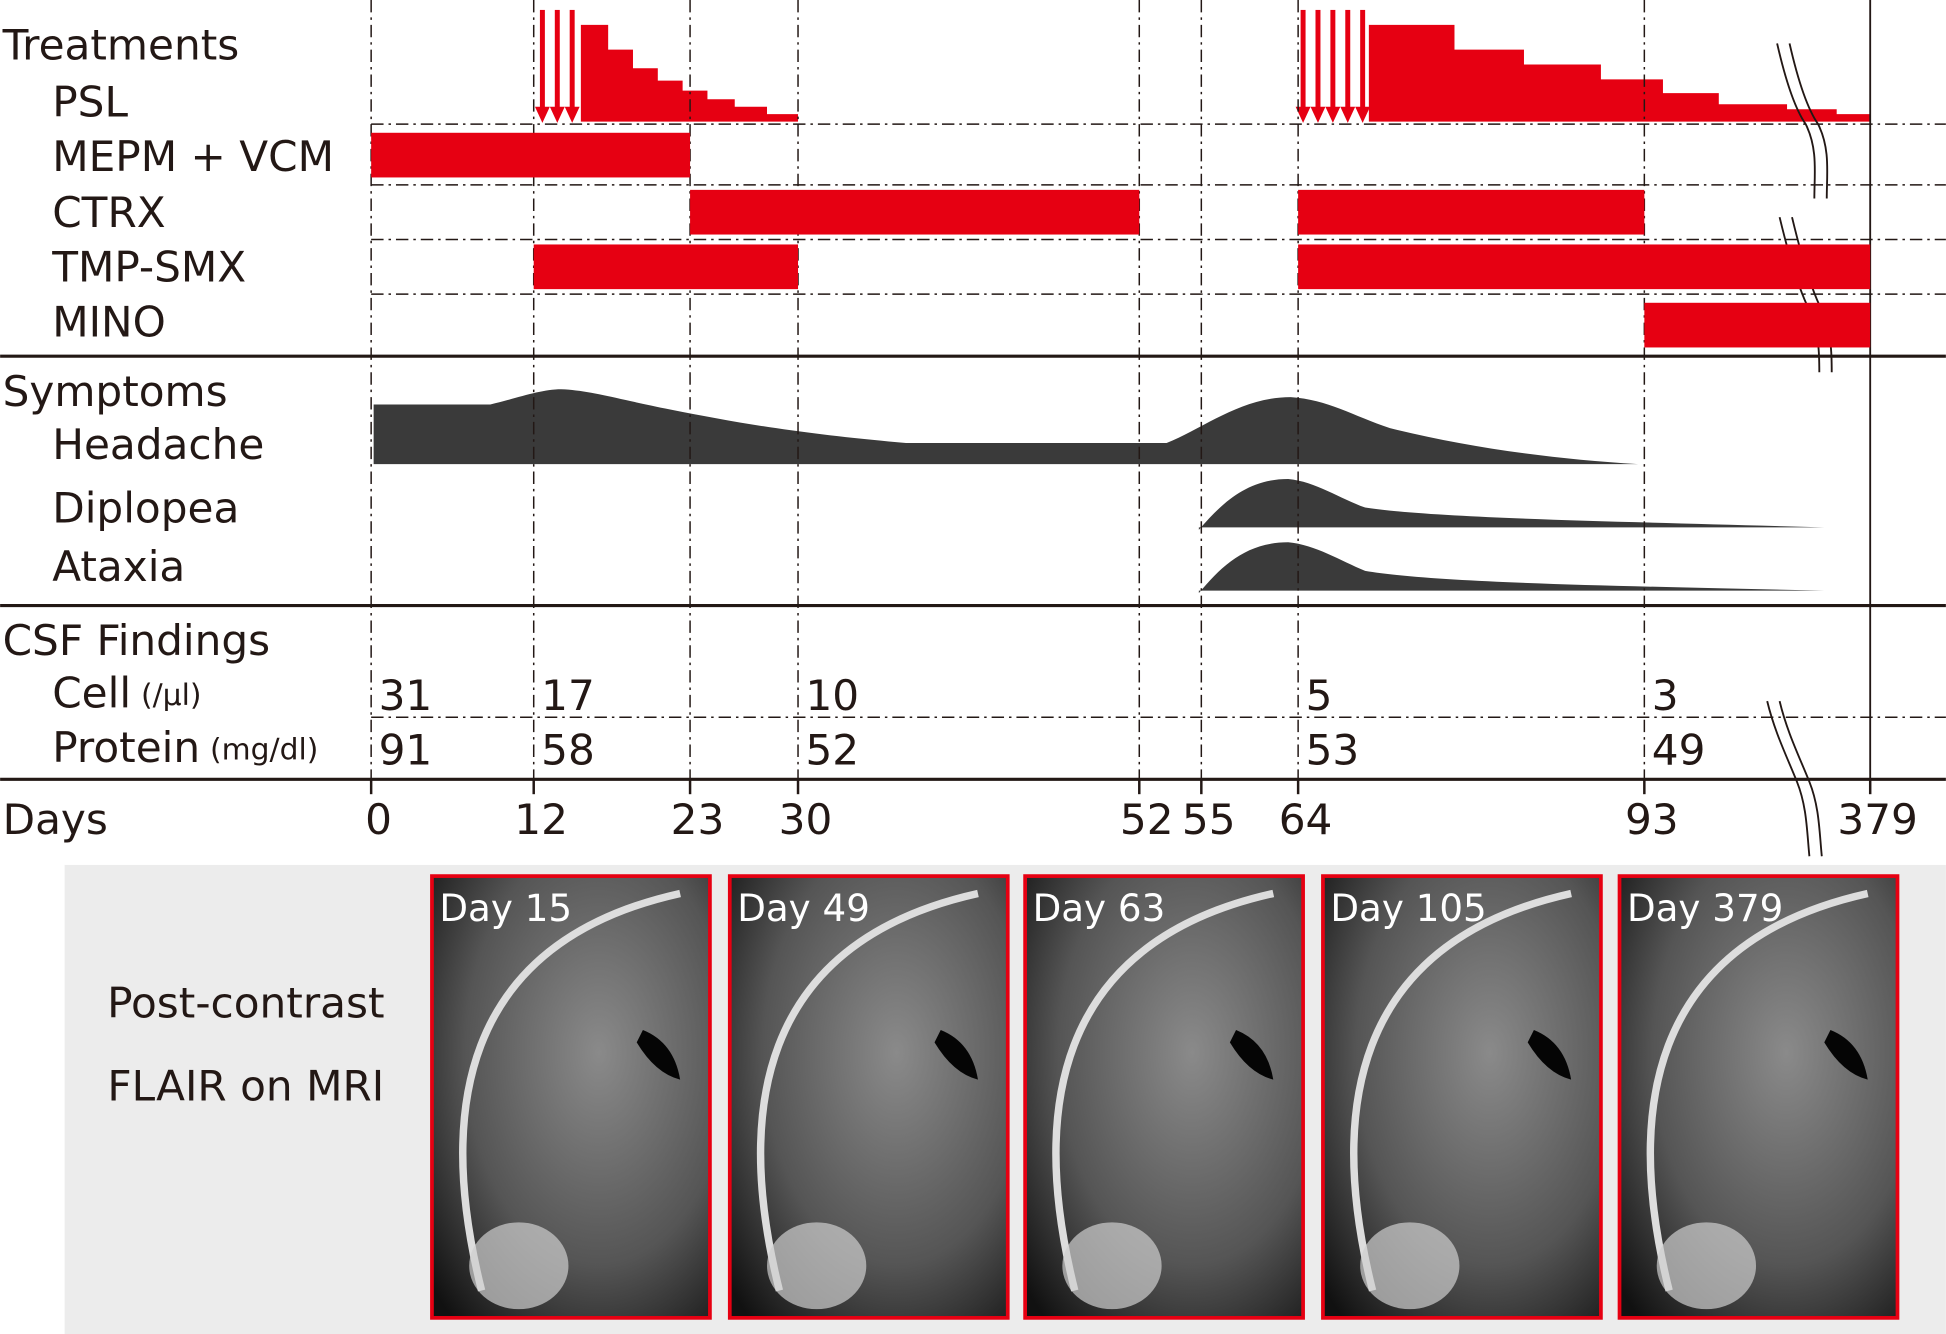 Image resolution: width=1946 pixels, height=1334 pixels. What do you see at coordinates (158, 444) in the screenshot?
I see `symptom-label: Headache` at bounding box center [158, 444].